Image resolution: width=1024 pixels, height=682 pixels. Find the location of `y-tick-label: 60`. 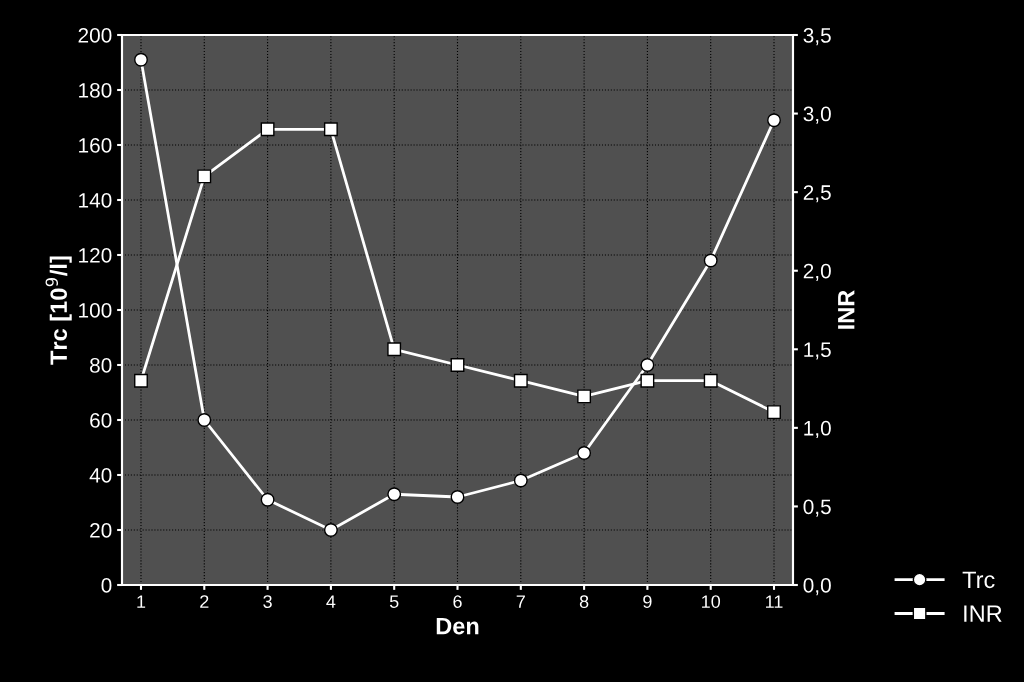

y-tick-label: 60 is located at coordinates (101, 420).